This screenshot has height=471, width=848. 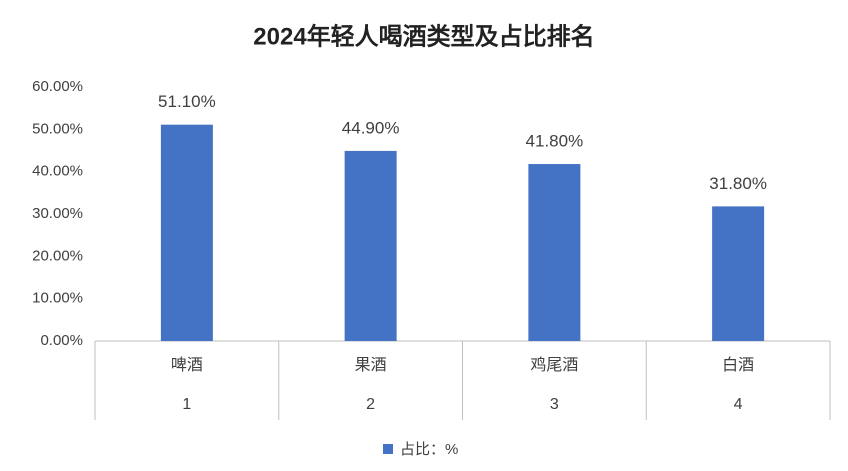 What do you see at coordinates (554, 365) in the screenshot?
I see `x-tick-label: 鸡尾酒` at bounding box center [554, 365].